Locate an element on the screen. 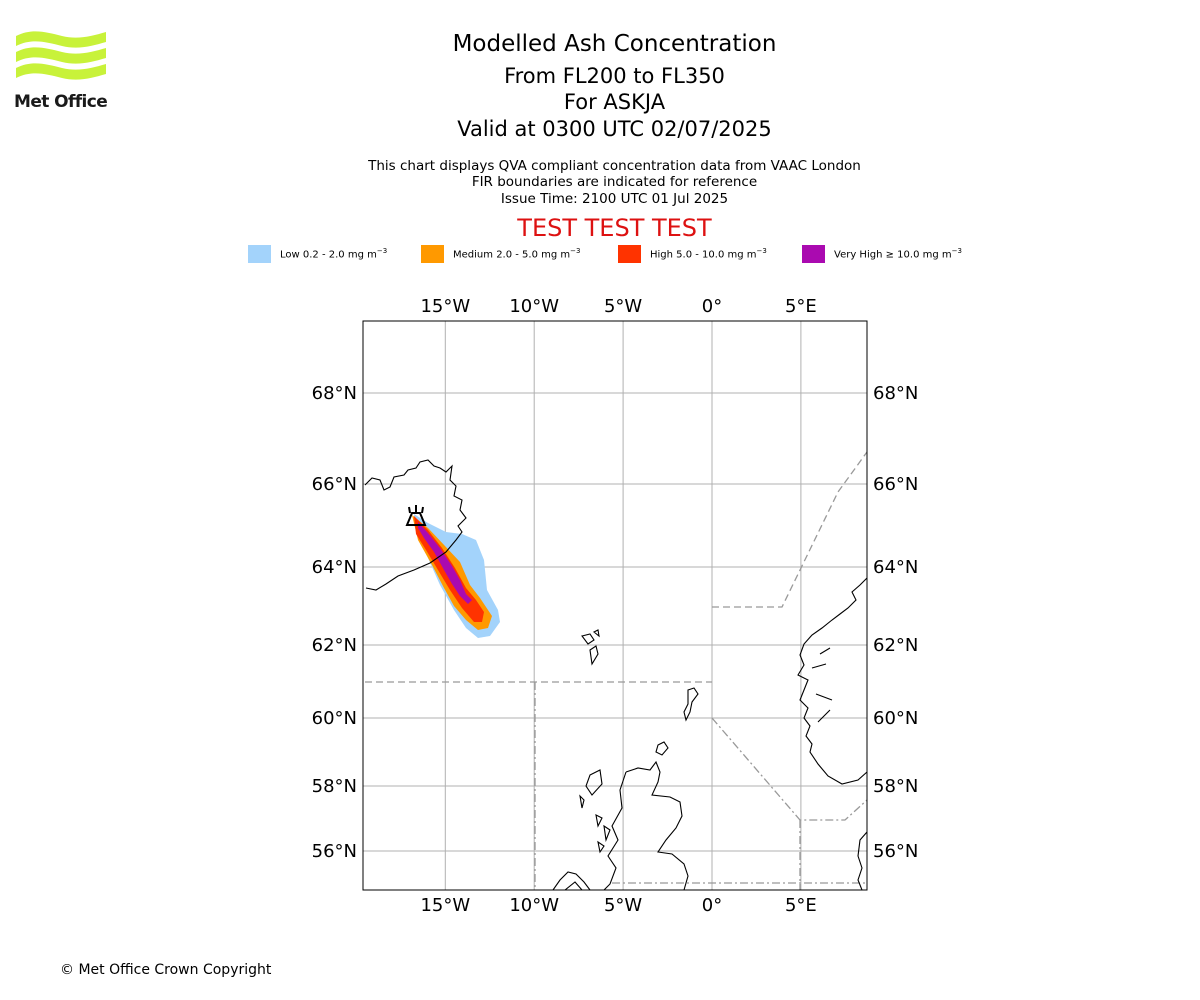 The image size is (1200, 1000). lat-tick-label-right: 58°N is located at coordinates (895, 786).